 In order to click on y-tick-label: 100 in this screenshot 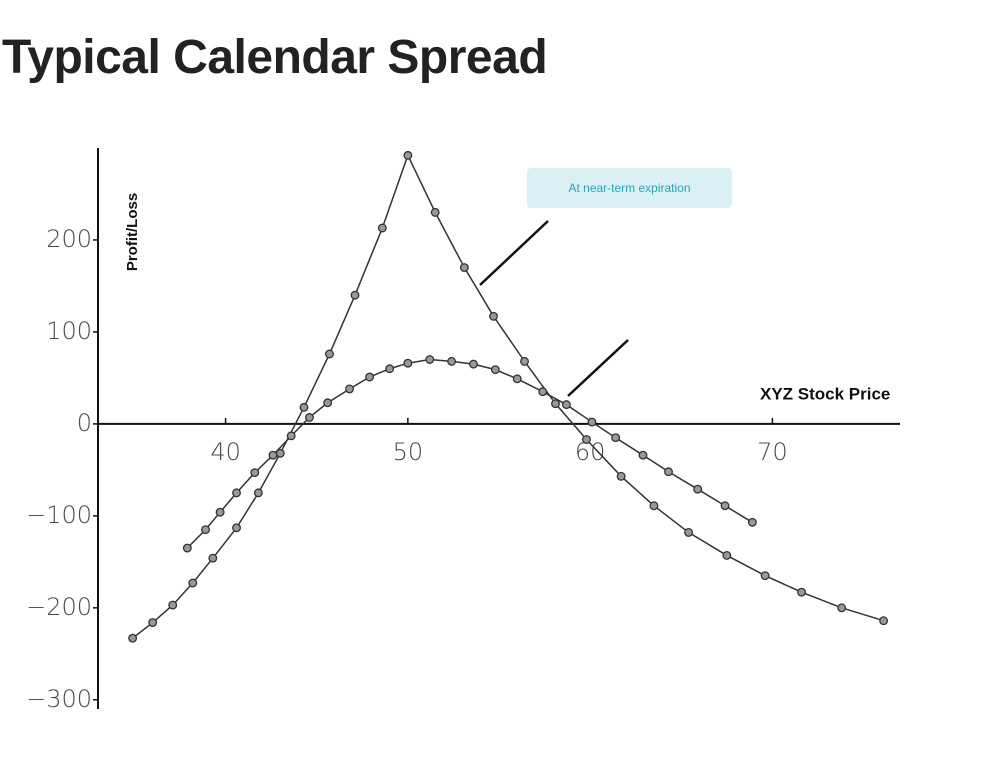, I will do `click(69, 331)`.